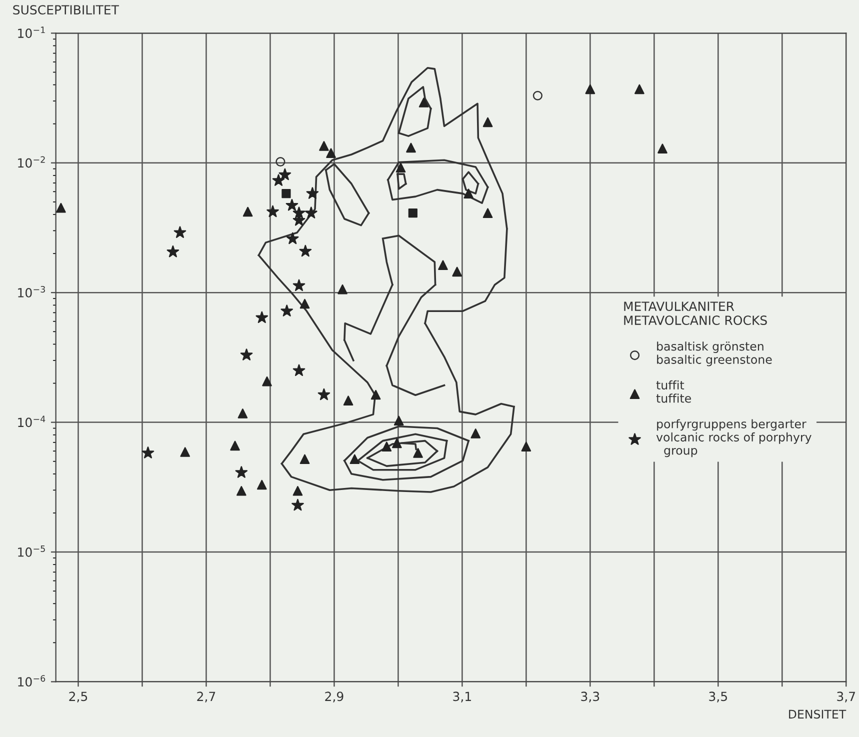 The width and height of the screenshot is (859, 737). What do you see at coordinates (66, 10) in the screenshot?
I see `y-axis-title: SUSCEPTIBILITET` at bounding box center [66, 10].